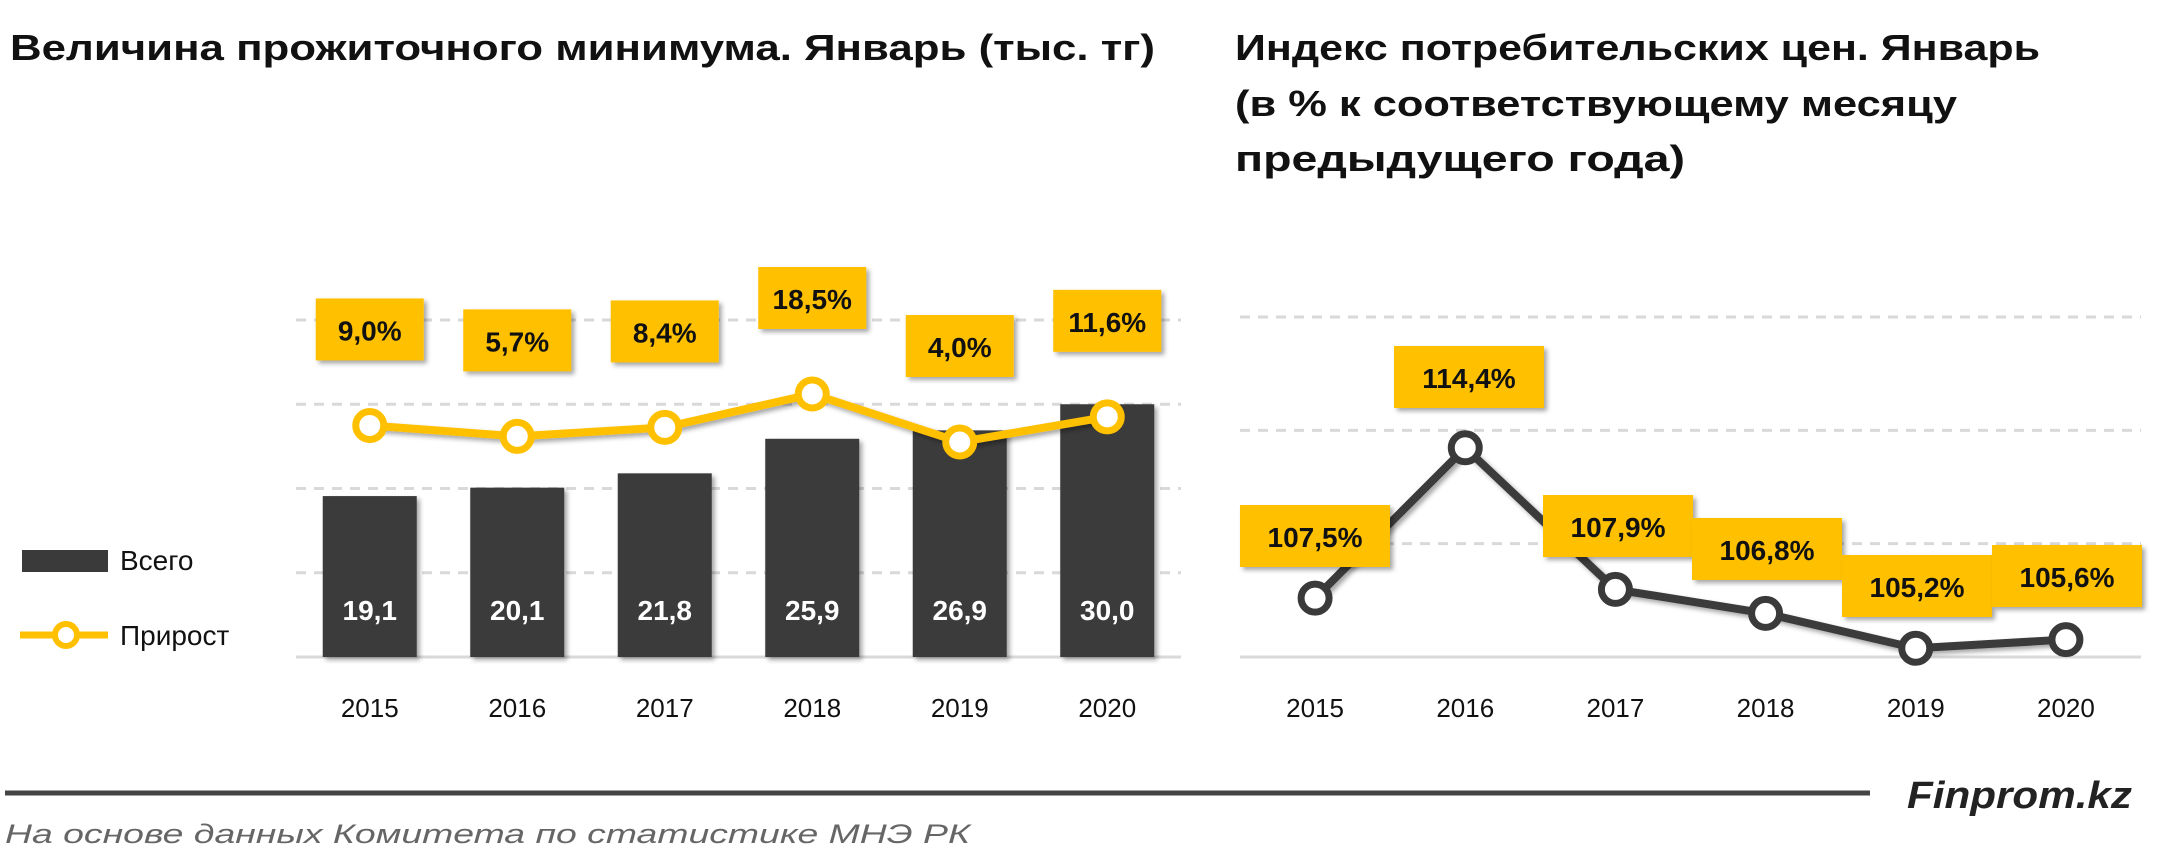 Image resolution: width=2160 pixels, height=865 pixels. I want to click on bar-2017, so click(664, 565).